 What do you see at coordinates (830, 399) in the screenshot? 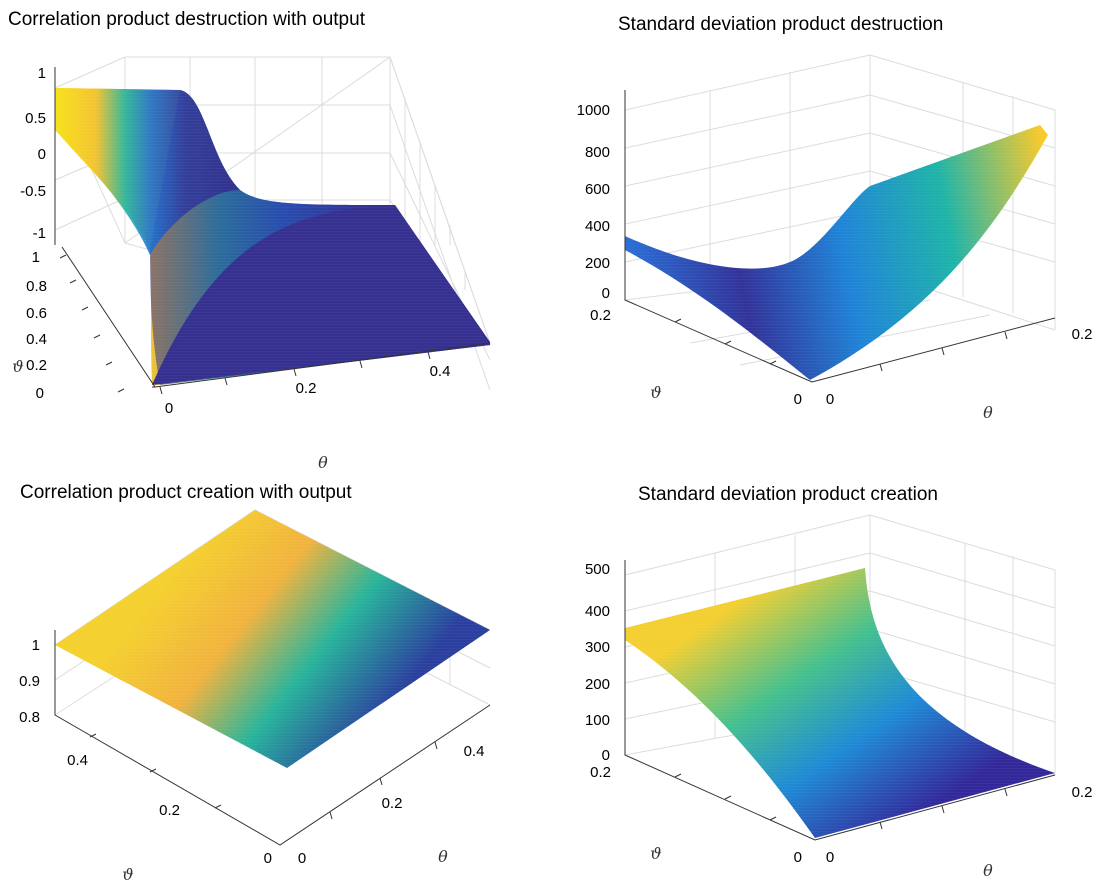
I see `chart-2-xtick: 0` at bounding box center [830, 399].